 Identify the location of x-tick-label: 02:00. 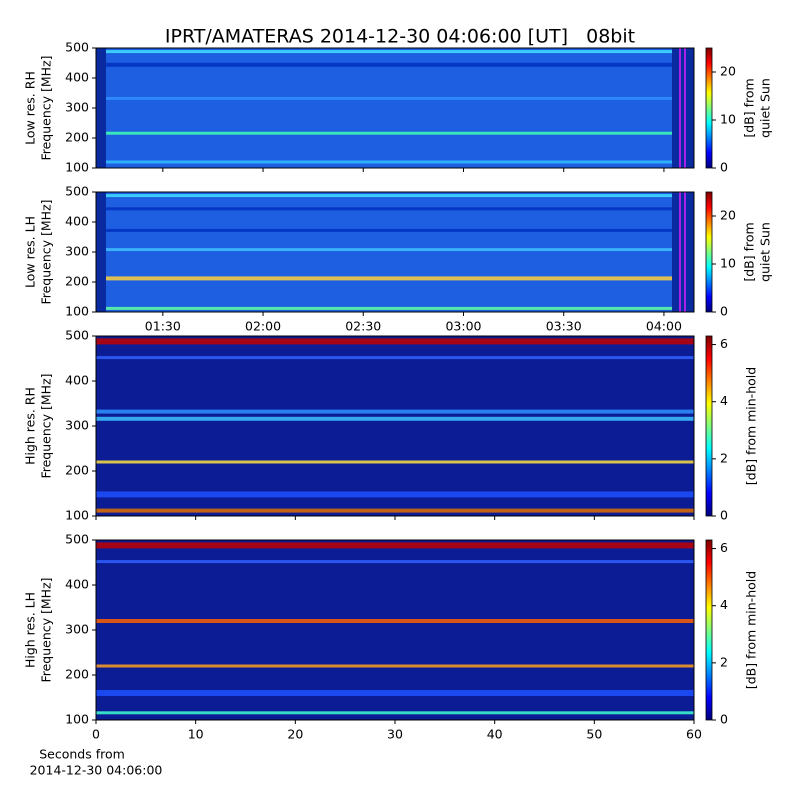
(263, 326).